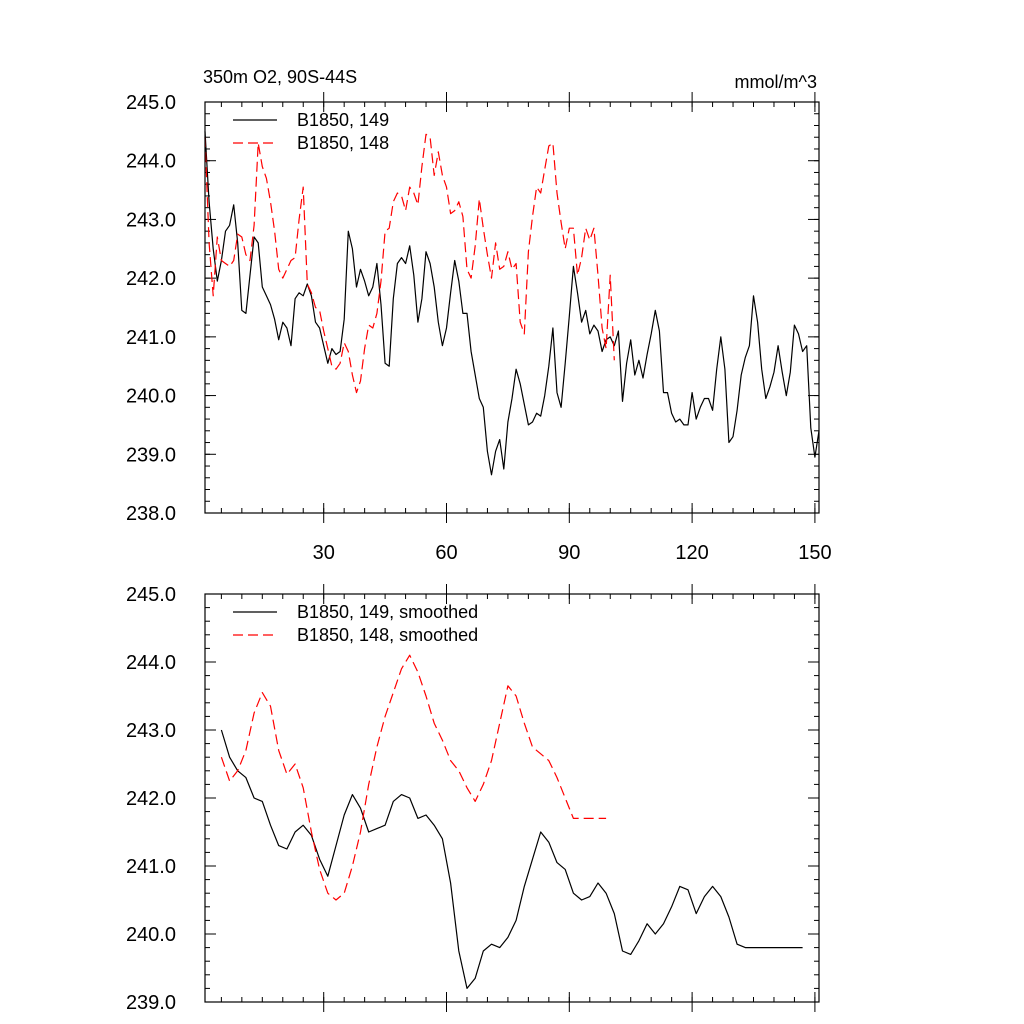 This screenshot has width=1024, height=1024. I want to click on x-tick-label: 120, so click(691, 553).